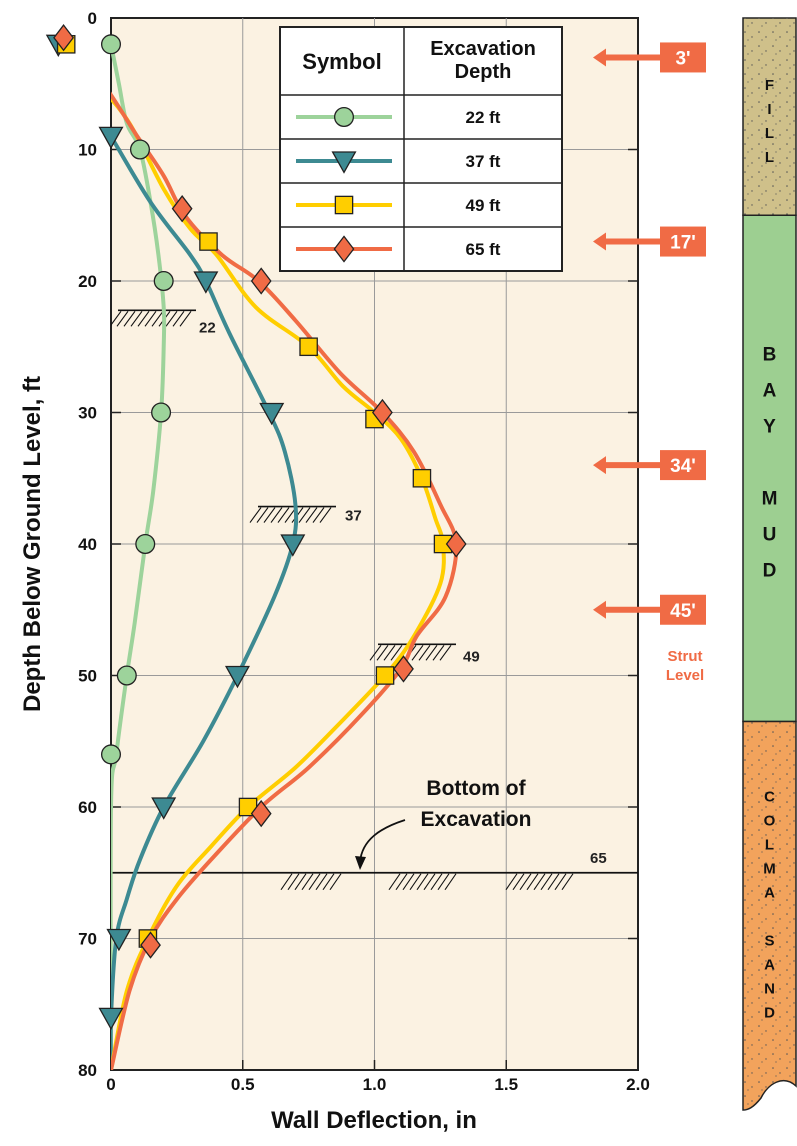 The image size is (797, 1146). I want to click on strut-arrow: 34', so click(649, 465).